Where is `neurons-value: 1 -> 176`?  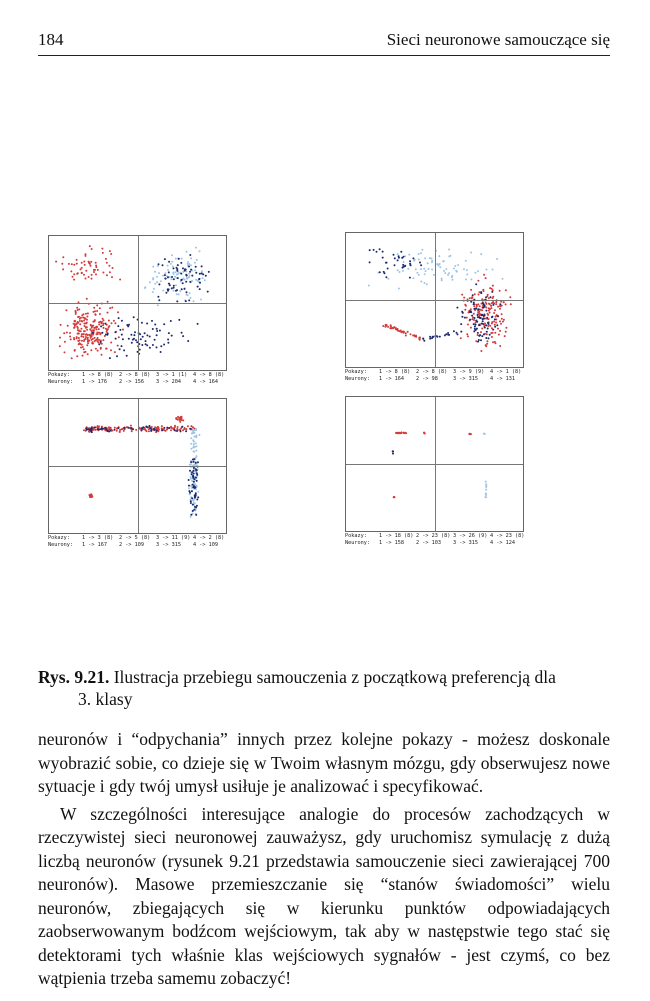
neurons-value: 1 -> 176 is located at coordinates (94, 382).